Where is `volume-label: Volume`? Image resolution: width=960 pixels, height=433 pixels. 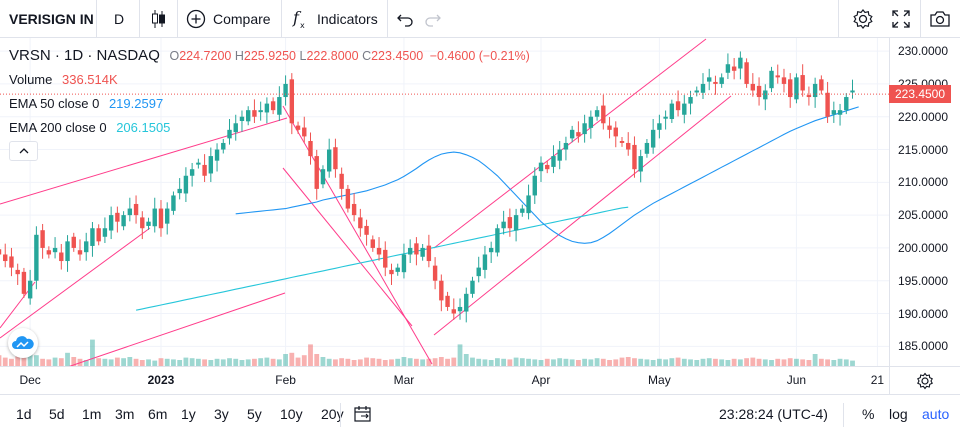 volume-label: Volume is located at coordinates (31, 79).